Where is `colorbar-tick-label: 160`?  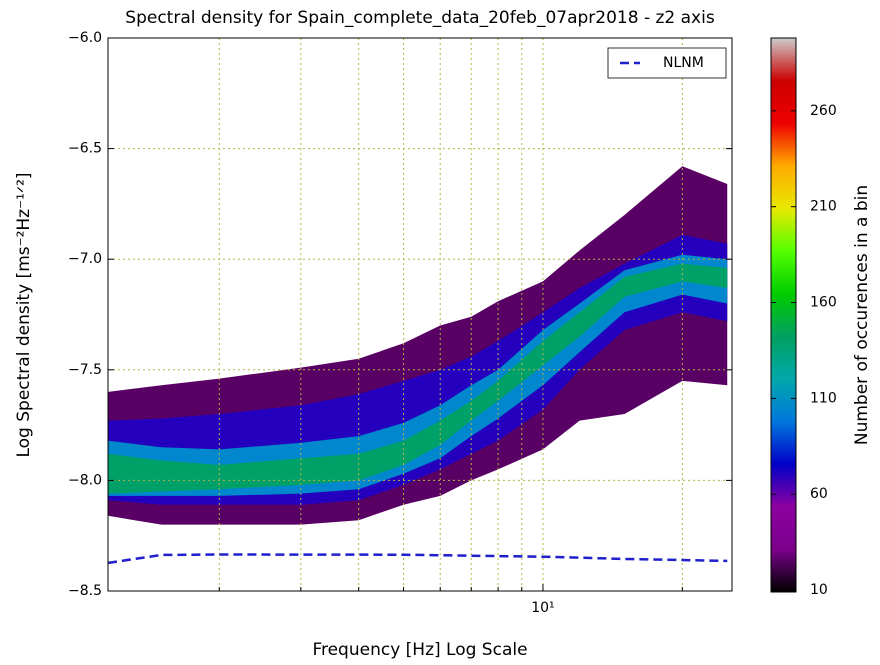
colorbar-tick-label: 160 is located at coordinates (823, 303).